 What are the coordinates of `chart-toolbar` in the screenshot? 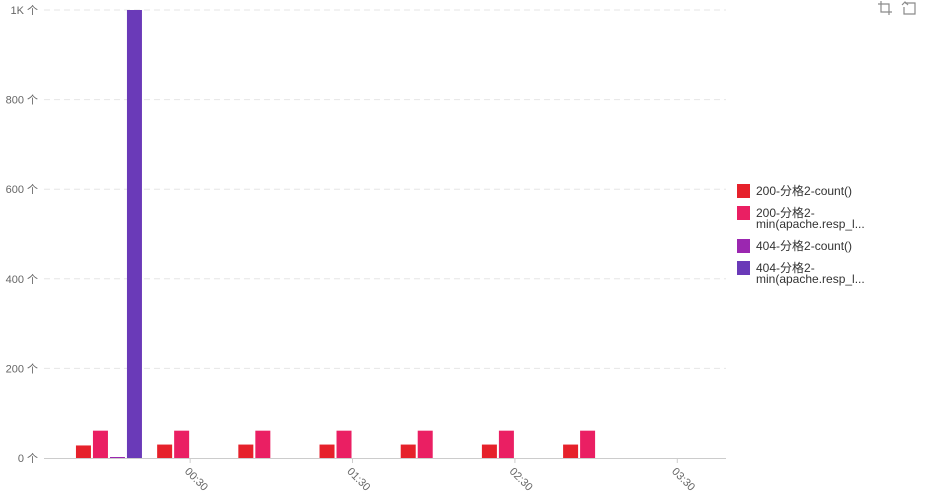 It's located at (897, 8).